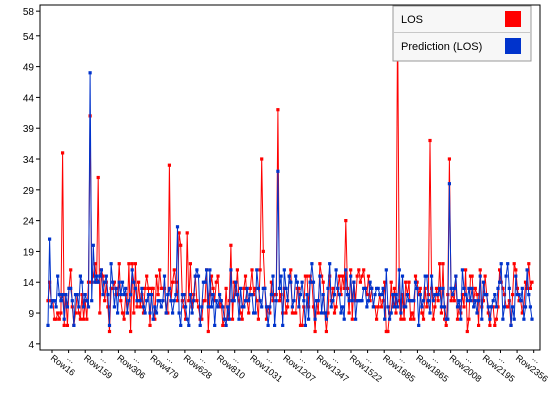  I want to click on y-tick-label: 14, so click(29, 283).